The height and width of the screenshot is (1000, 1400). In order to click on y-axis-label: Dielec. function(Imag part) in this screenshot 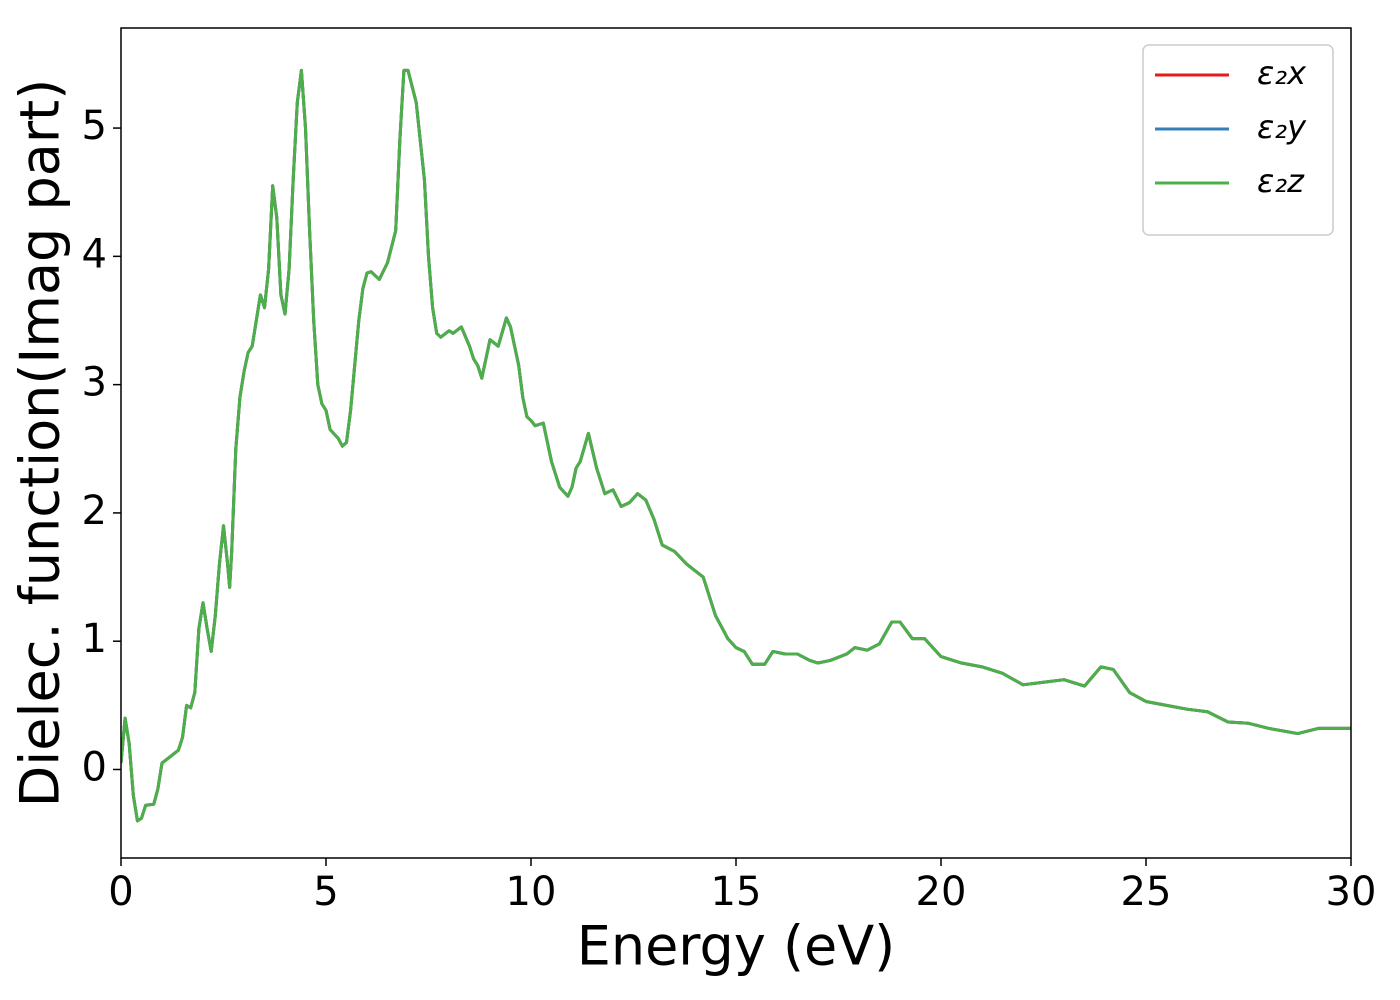, I will do `click(40, 443)`.